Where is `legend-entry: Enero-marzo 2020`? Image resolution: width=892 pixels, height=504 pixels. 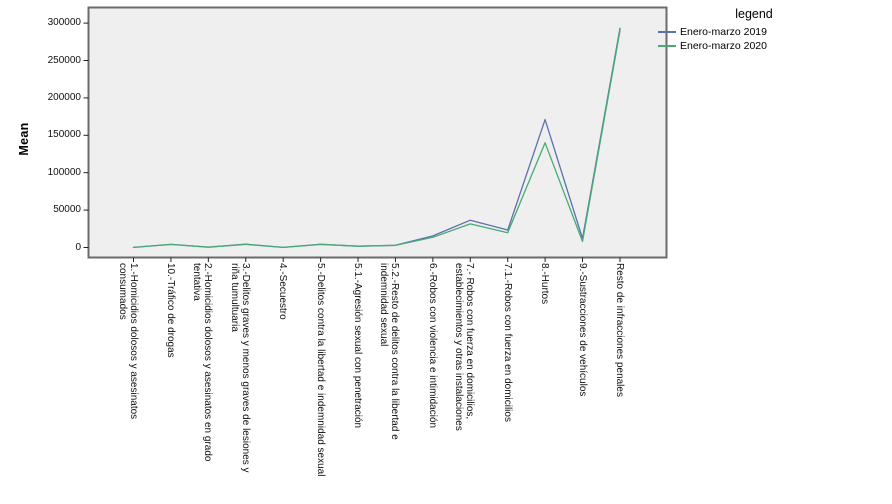 legend-entry: Enero-marzo 2020 is located at coordinates (758, 46).